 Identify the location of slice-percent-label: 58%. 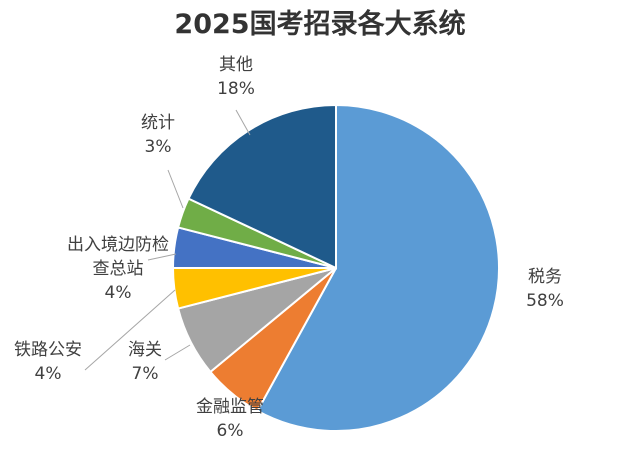
(545, 301).